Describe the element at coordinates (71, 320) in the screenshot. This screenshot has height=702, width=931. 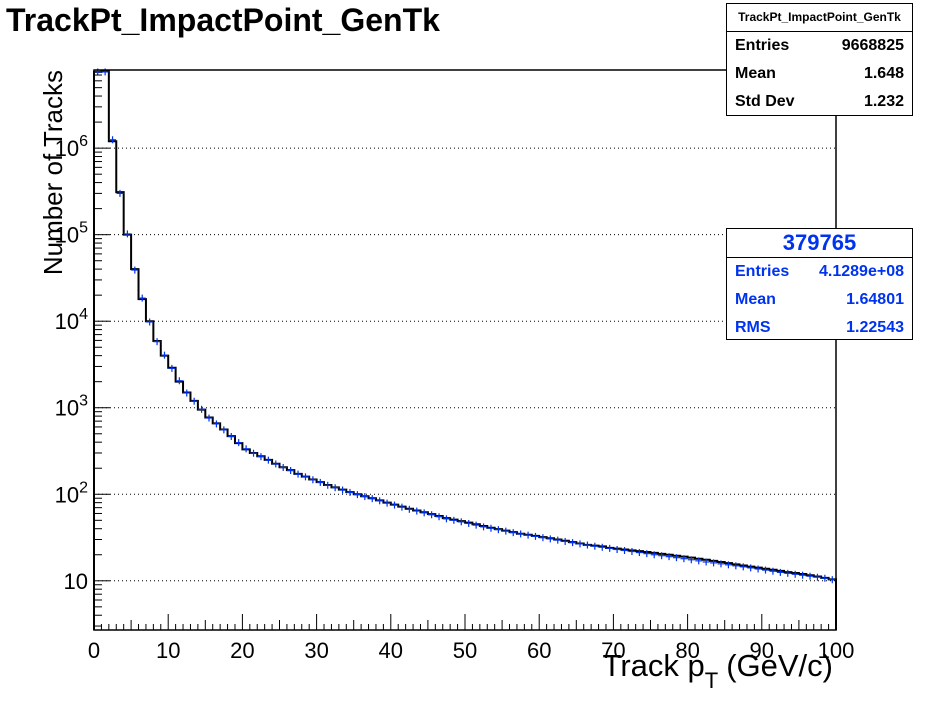
I see `y-tick-label: 10⁴` at that location.